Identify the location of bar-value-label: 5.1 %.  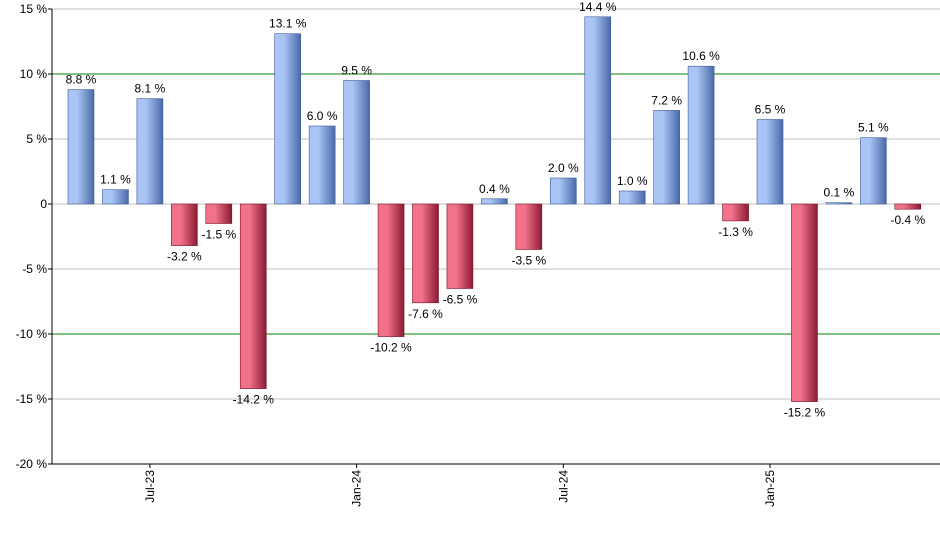
(873, 128).